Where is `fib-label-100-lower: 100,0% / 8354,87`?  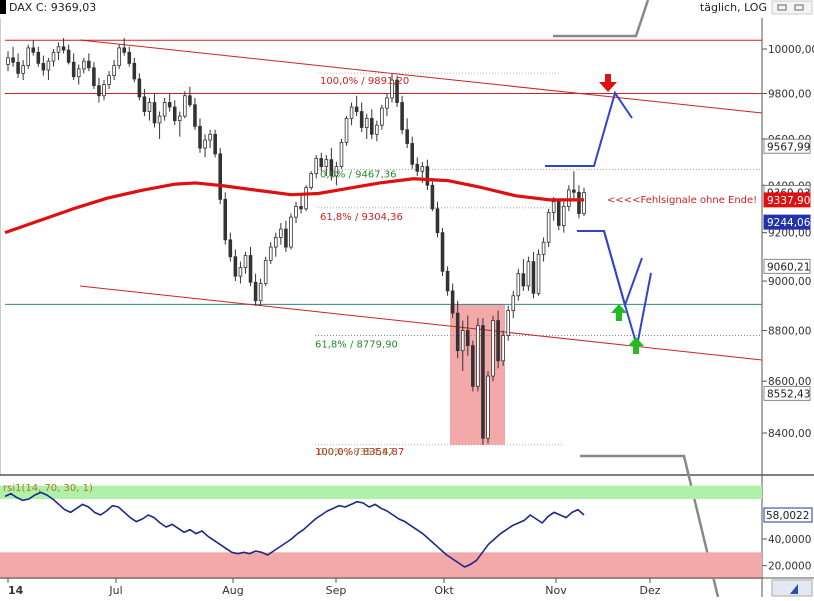
fib-label-100-lower: 100,0% / 8354,87 is located at coordinates (359, 452).